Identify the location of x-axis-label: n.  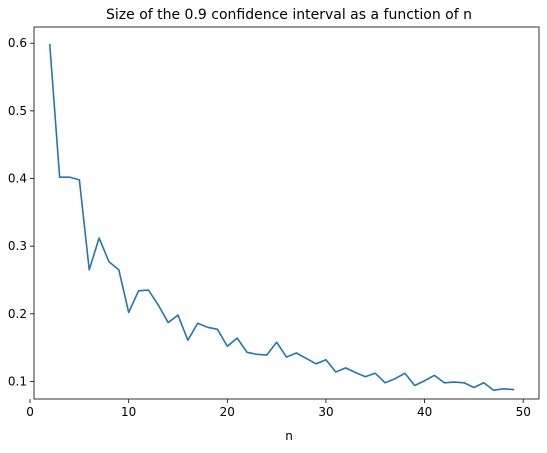
(289, 436).